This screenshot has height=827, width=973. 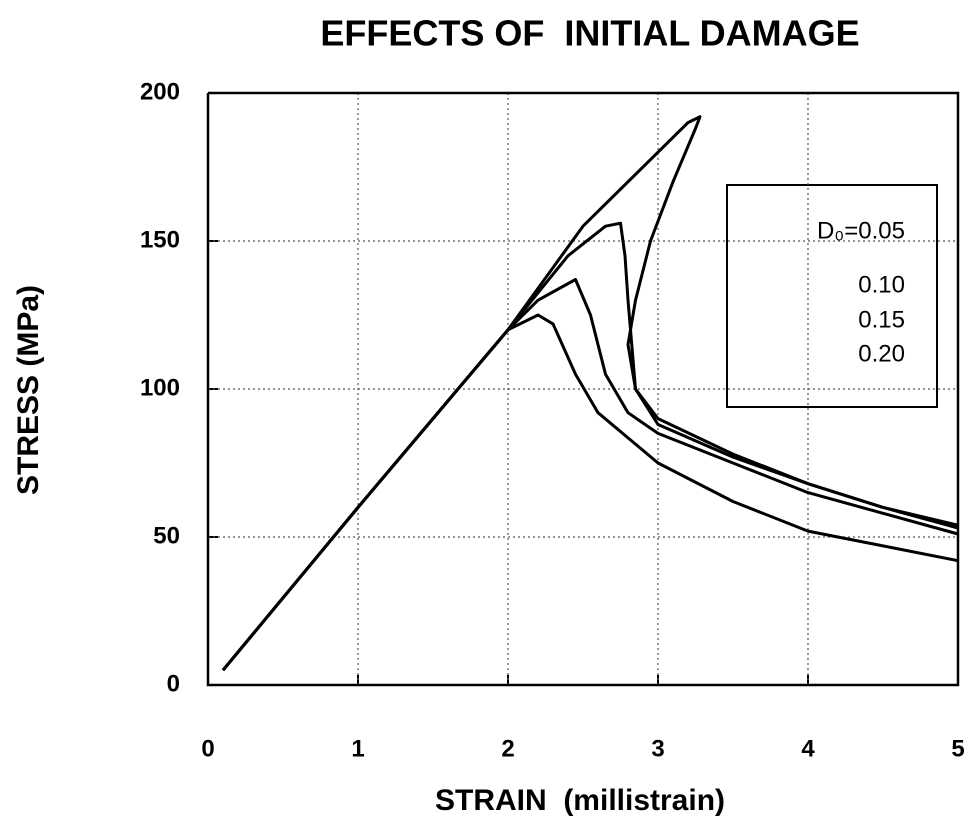 What do you see at coordinates (881, 284) in the screenshot?
I see `legend-label: 0.10` at bounding box center [881, 284].